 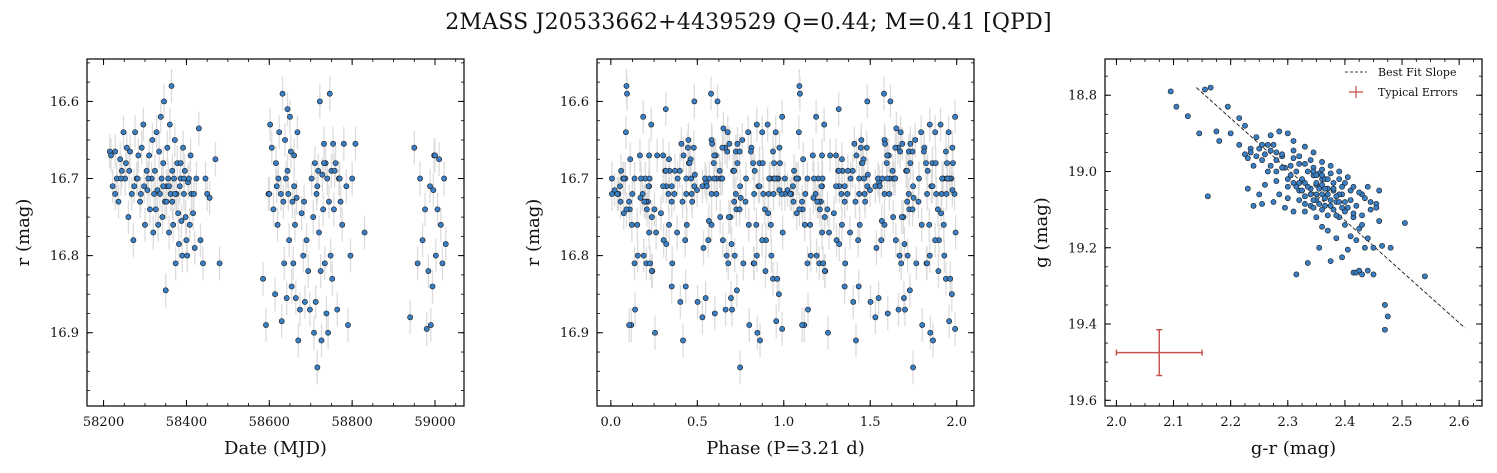 I want to click on plot-area, so click(x=1290, y=230).